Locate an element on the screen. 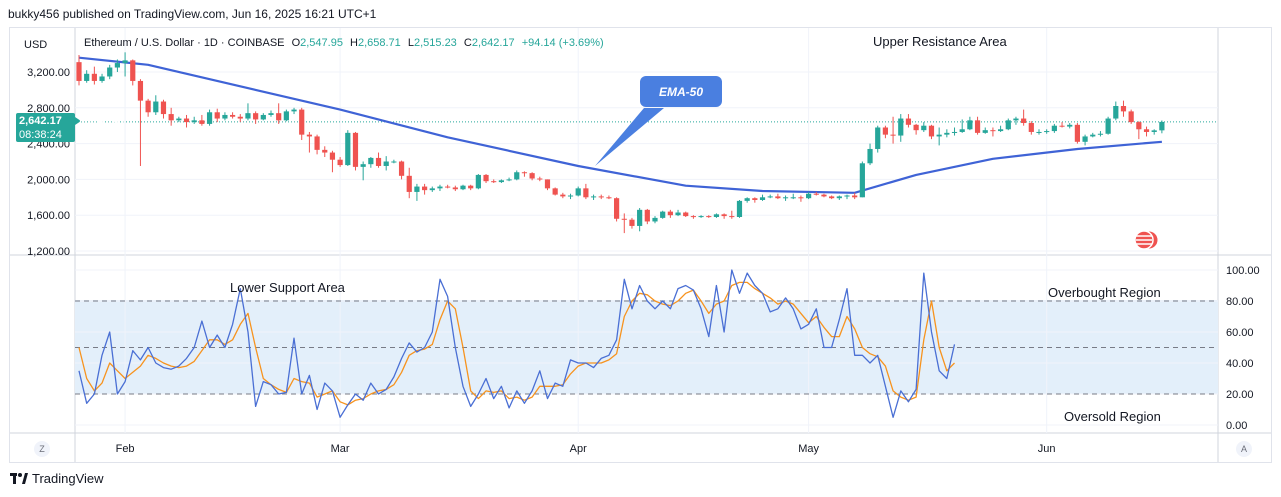  o-label: O is located at coordinates (296, 43).